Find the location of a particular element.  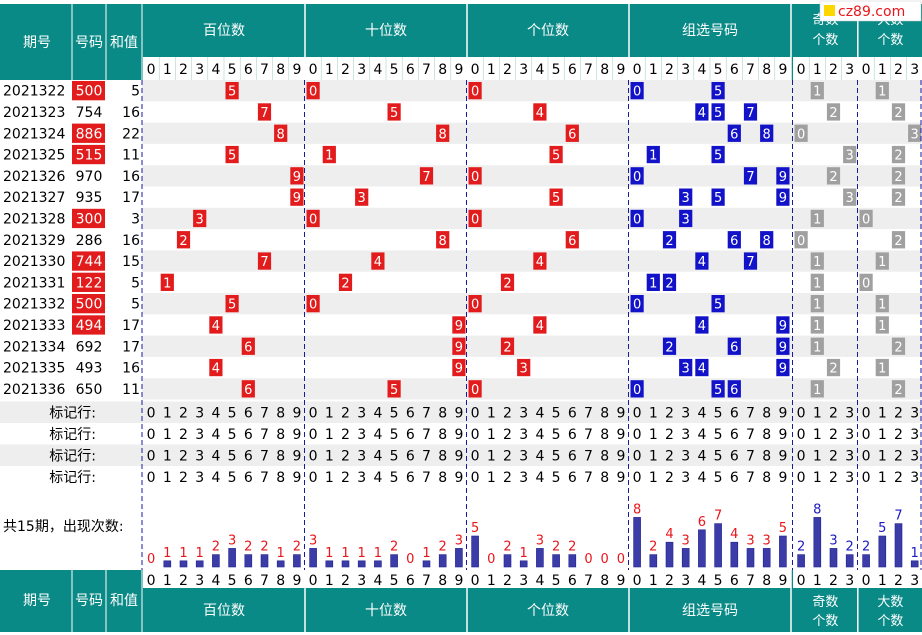

position-ball-digit: 1 is located at coordinates (167, 283).